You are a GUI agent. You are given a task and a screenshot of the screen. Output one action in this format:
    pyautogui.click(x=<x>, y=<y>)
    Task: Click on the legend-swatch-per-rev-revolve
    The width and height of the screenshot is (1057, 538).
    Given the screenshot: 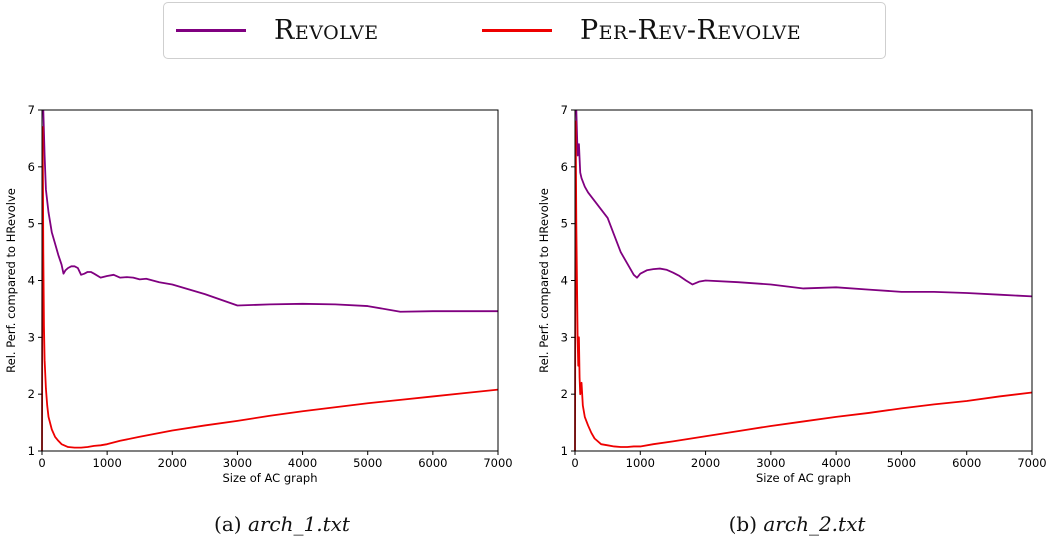 What is the action you would take?
    pyautogui.click(x=517, y=30)
    